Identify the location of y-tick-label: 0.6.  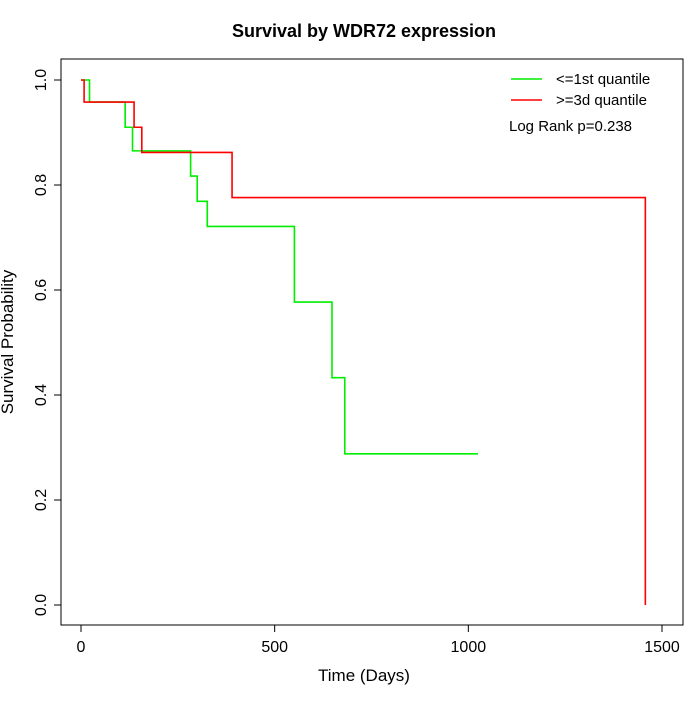
(41, 290).